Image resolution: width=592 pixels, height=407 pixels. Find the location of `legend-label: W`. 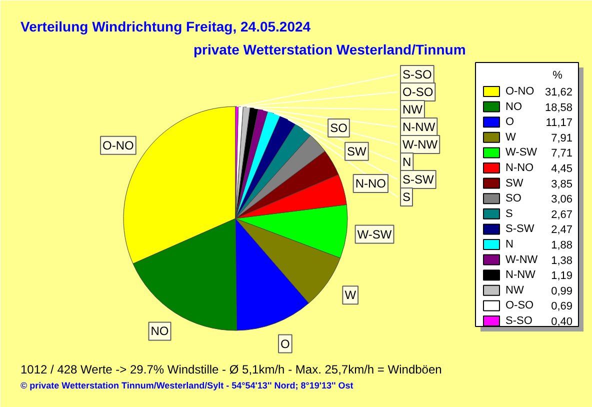

legend-label: W is located at coordinates (511, 137).